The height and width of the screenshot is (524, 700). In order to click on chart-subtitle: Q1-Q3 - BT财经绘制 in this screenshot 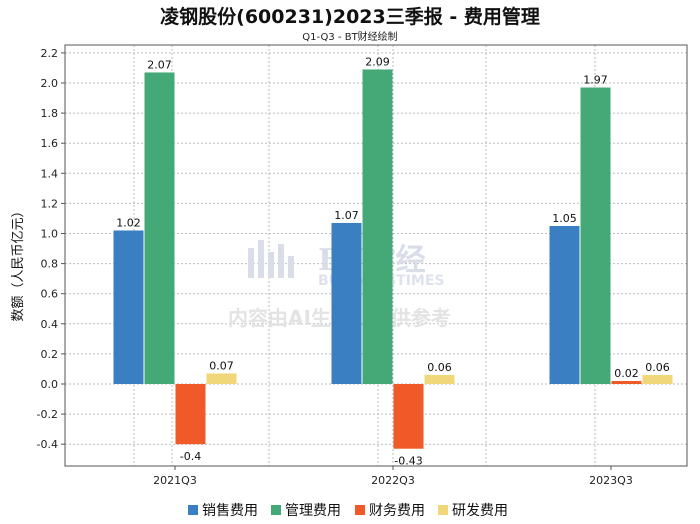, I will do `click(350, 37)`.